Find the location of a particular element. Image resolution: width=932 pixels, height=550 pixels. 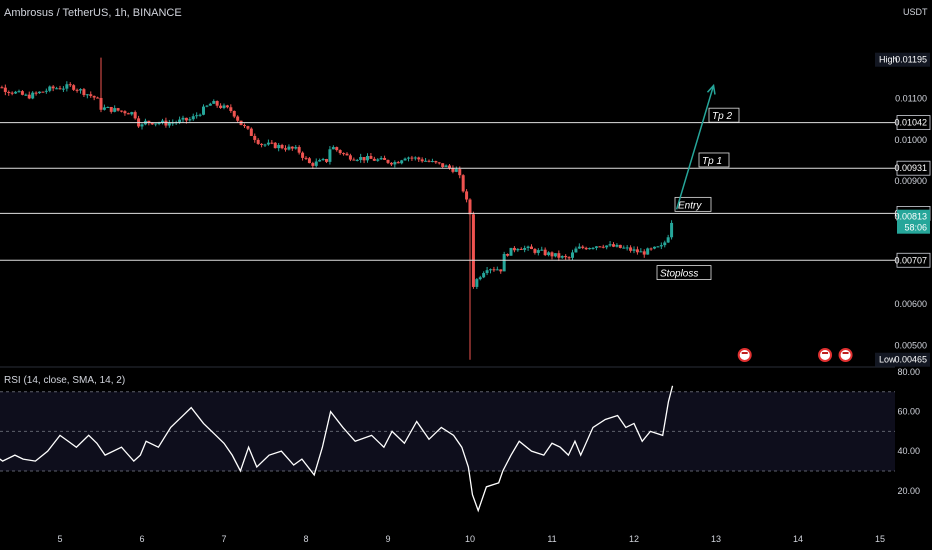

rsi-tick-label-3: 20.00 is located at coordinates (908, 491).